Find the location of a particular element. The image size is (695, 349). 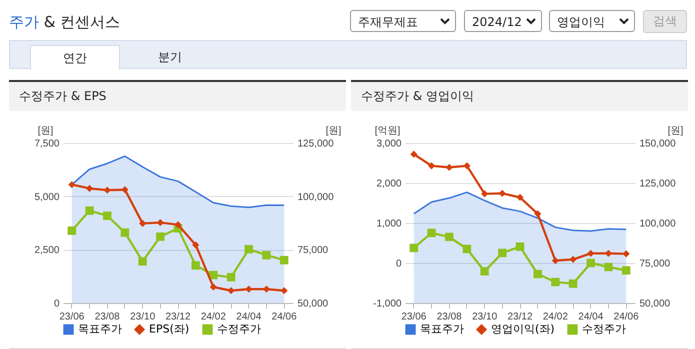

y-axis-title: [원] is located at coordinates (46, 131).